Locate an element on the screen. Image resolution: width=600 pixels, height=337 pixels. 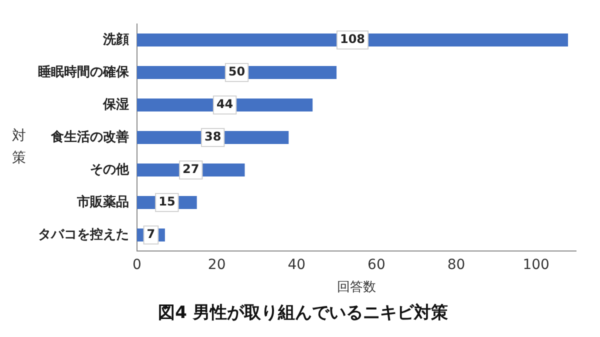
data-label: 7 is located at coordinates (151, 234).